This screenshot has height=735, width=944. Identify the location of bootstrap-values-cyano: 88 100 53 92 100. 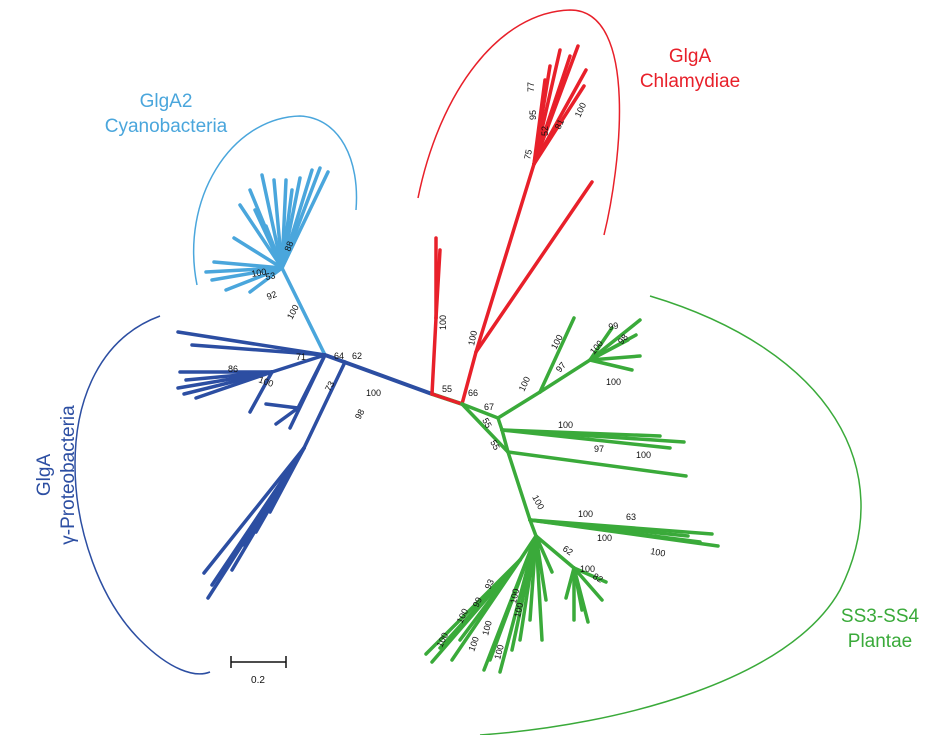
(276, 280).